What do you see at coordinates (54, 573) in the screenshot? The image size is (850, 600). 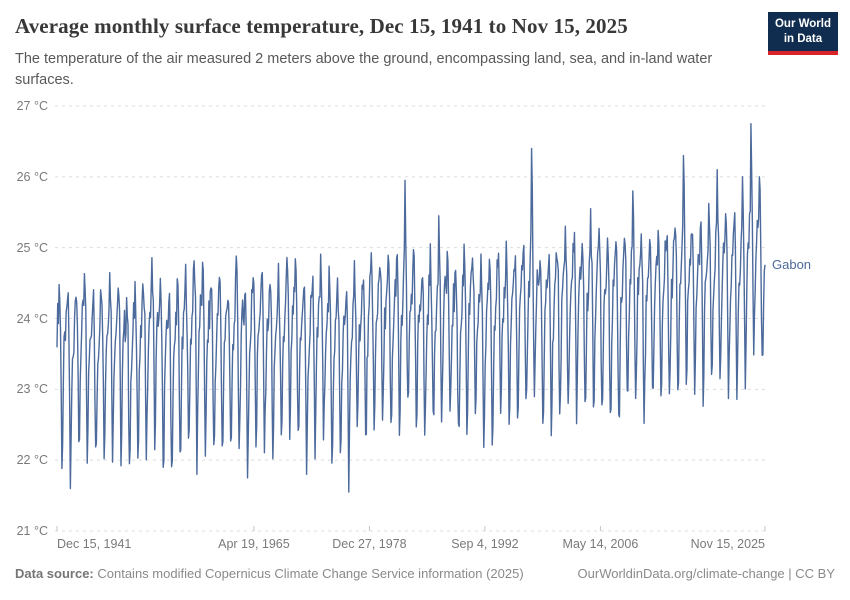 I see `data-source-label: Data source:` at bounding box center [54, 573].